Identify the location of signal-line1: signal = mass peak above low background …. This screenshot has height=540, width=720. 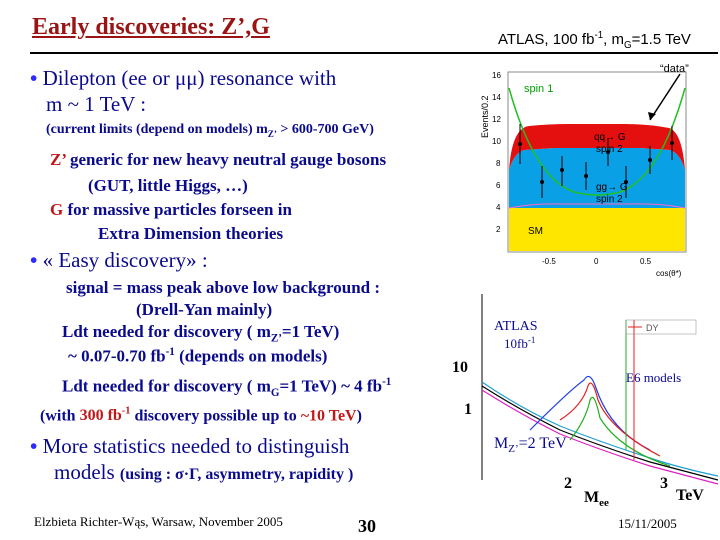
(223, 287).